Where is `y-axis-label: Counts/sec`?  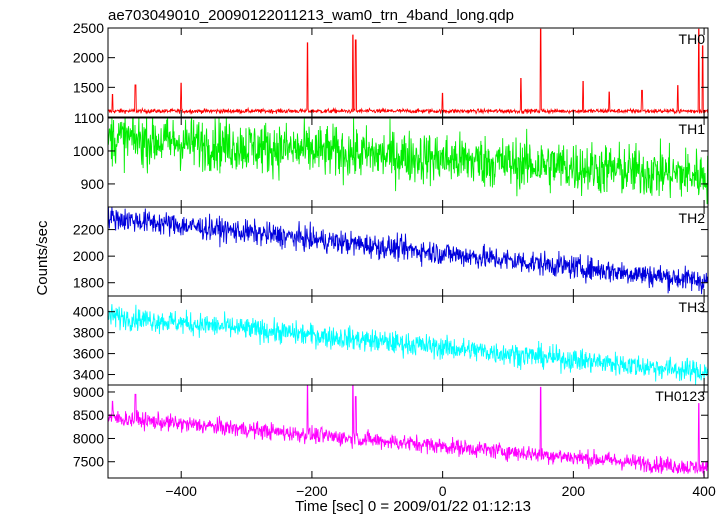 y-axis-label: Counts/sec is located at coordinates (42, 258).